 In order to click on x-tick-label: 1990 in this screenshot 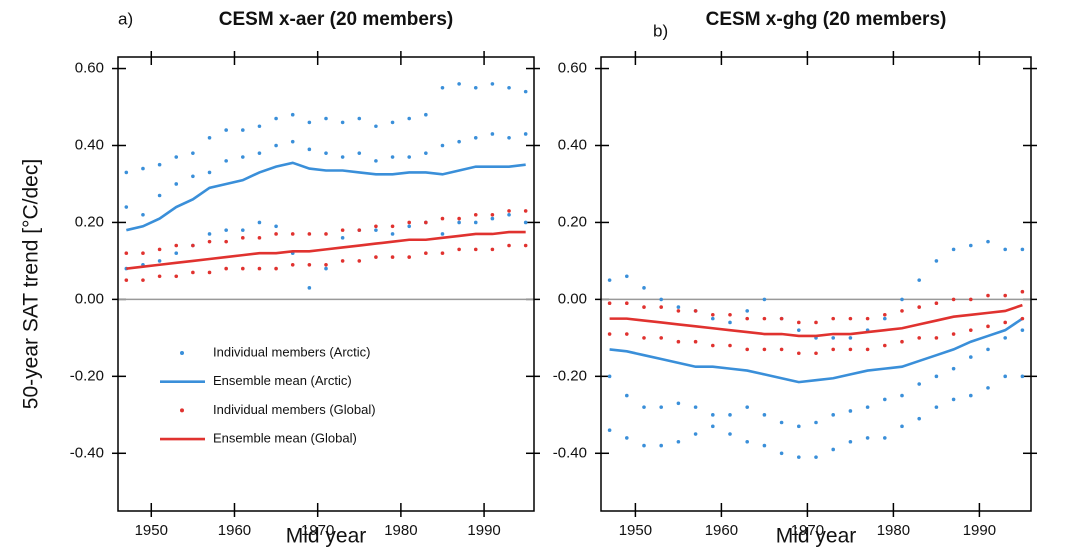, I will do `click(979, 530)`.